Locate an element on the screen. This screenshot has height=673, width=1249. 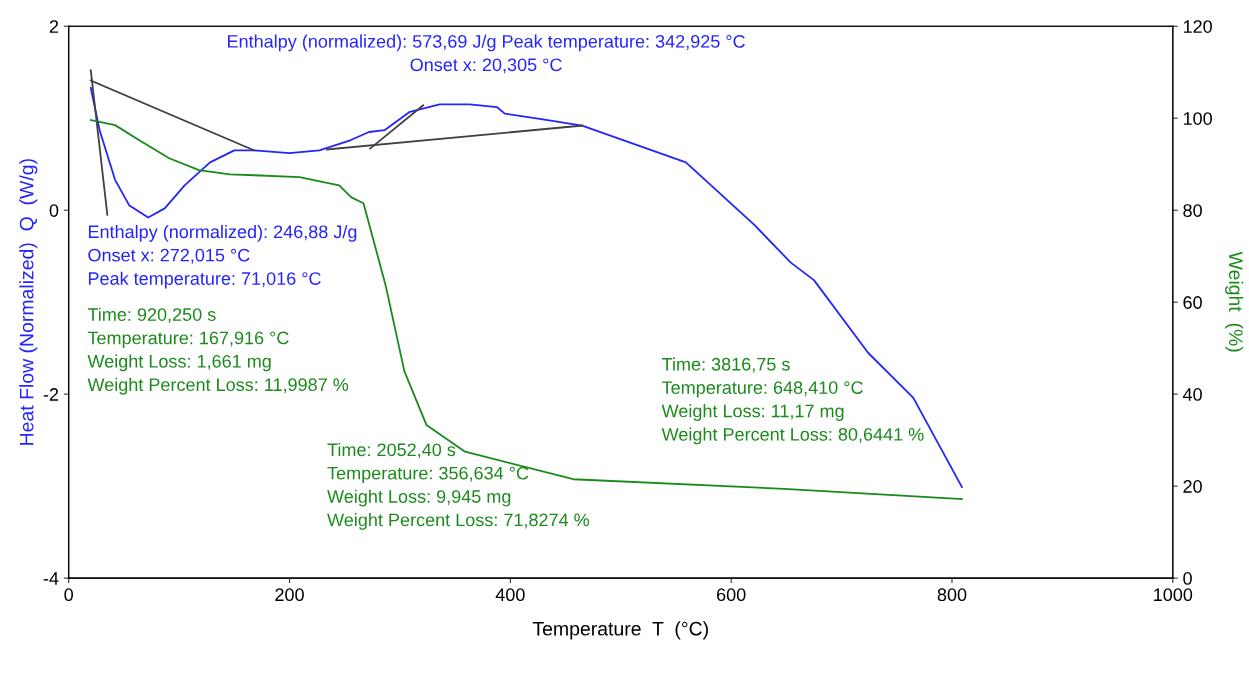
x-tick-label: 800 is located at coordinates (952, 595).